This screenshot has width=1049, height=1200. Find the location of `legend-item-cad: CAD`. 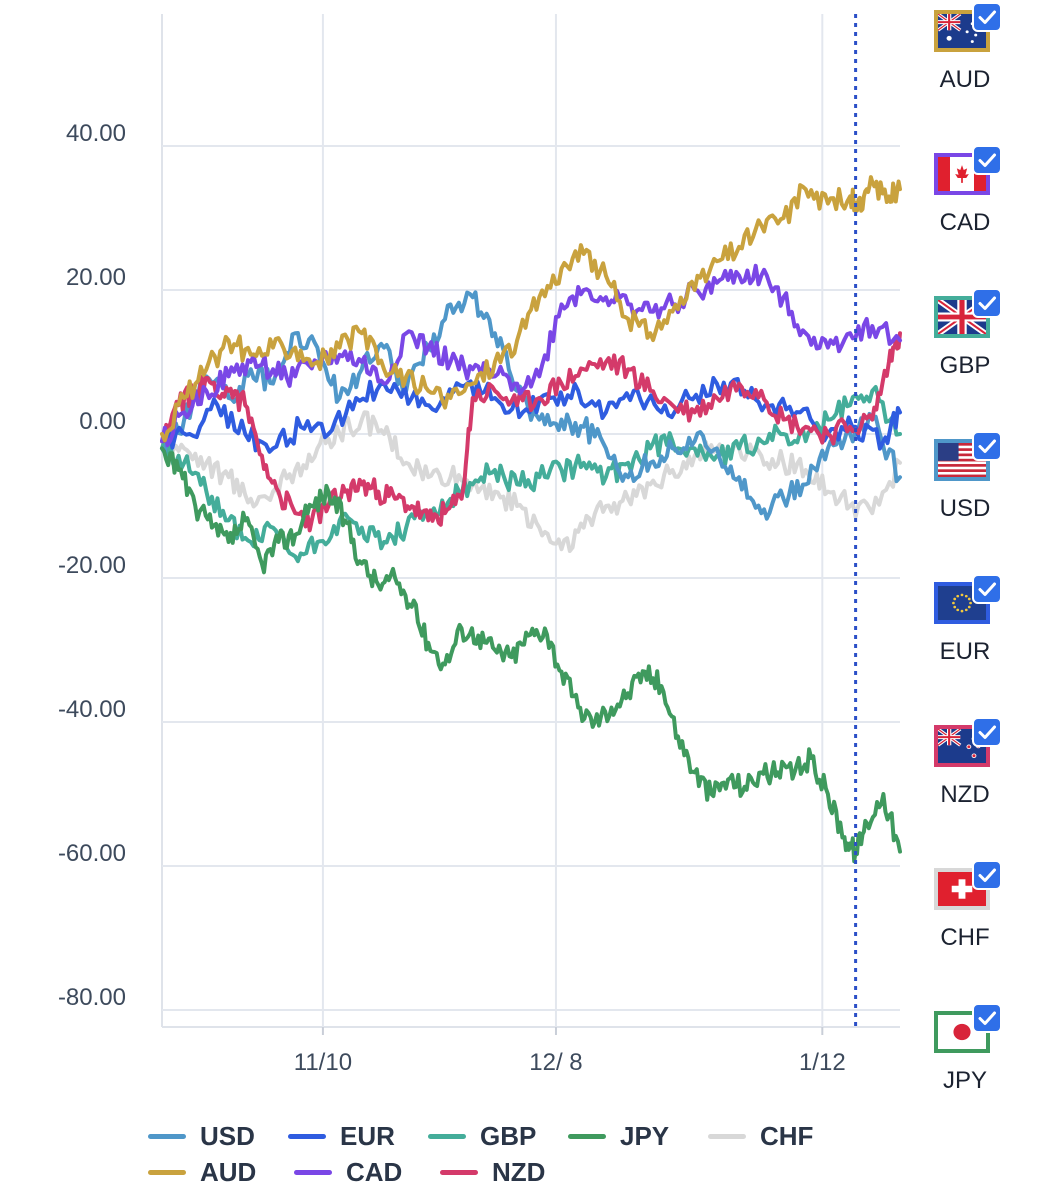

legend-item-cad: CAD is located at coordinates (367, 1172).